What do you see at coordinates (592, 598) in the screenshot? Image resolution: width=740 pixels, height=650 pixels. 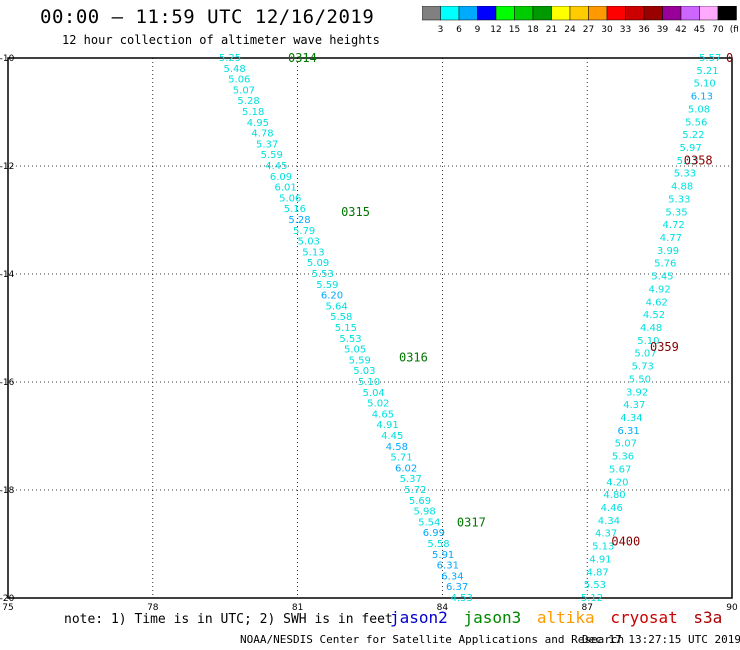 I see `swh-value: 5.12` at bounding box center [592, 598].